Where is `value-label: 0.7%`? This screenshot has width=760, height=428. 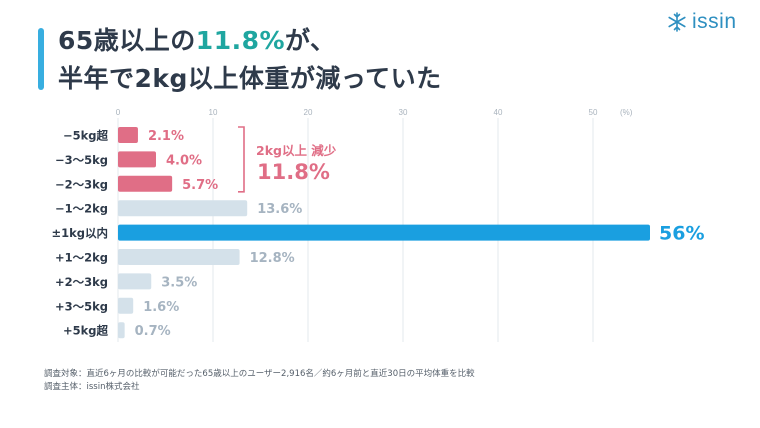 value-label: 0.7% is located at coordinates (153, 331).